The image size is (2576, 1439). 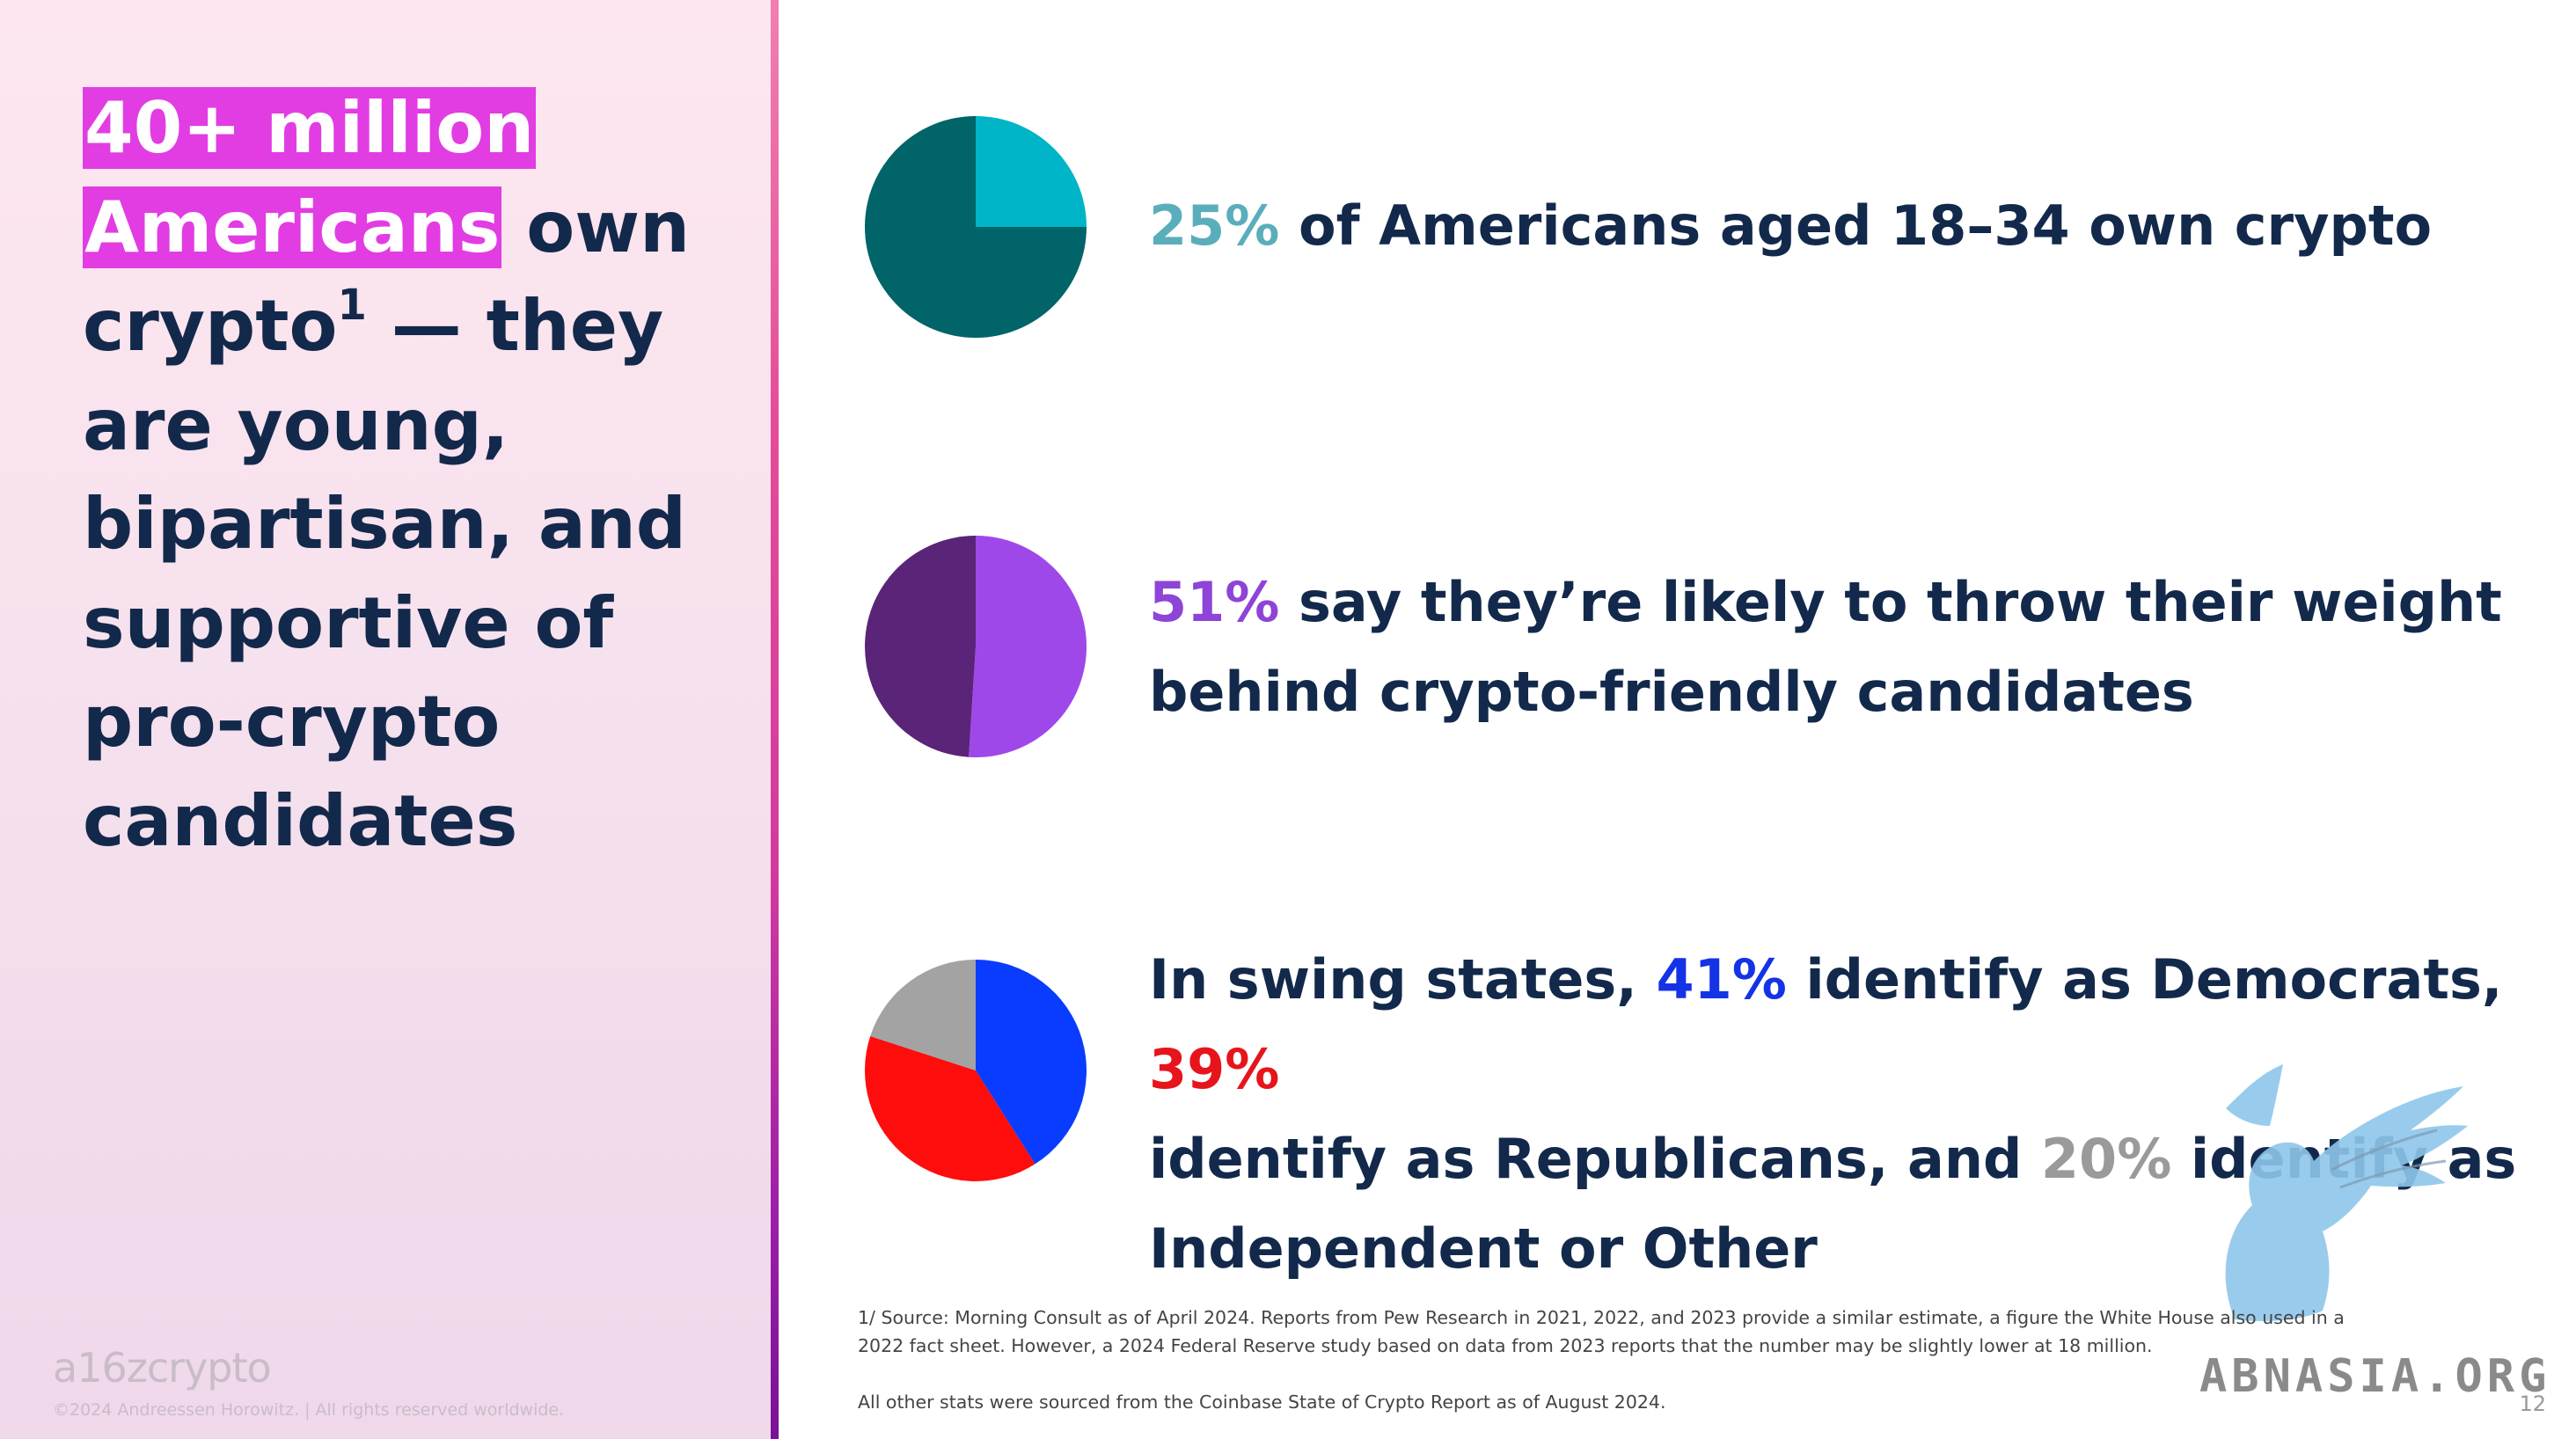 I want to click on headline-own: own, so click(x=596, y=227).